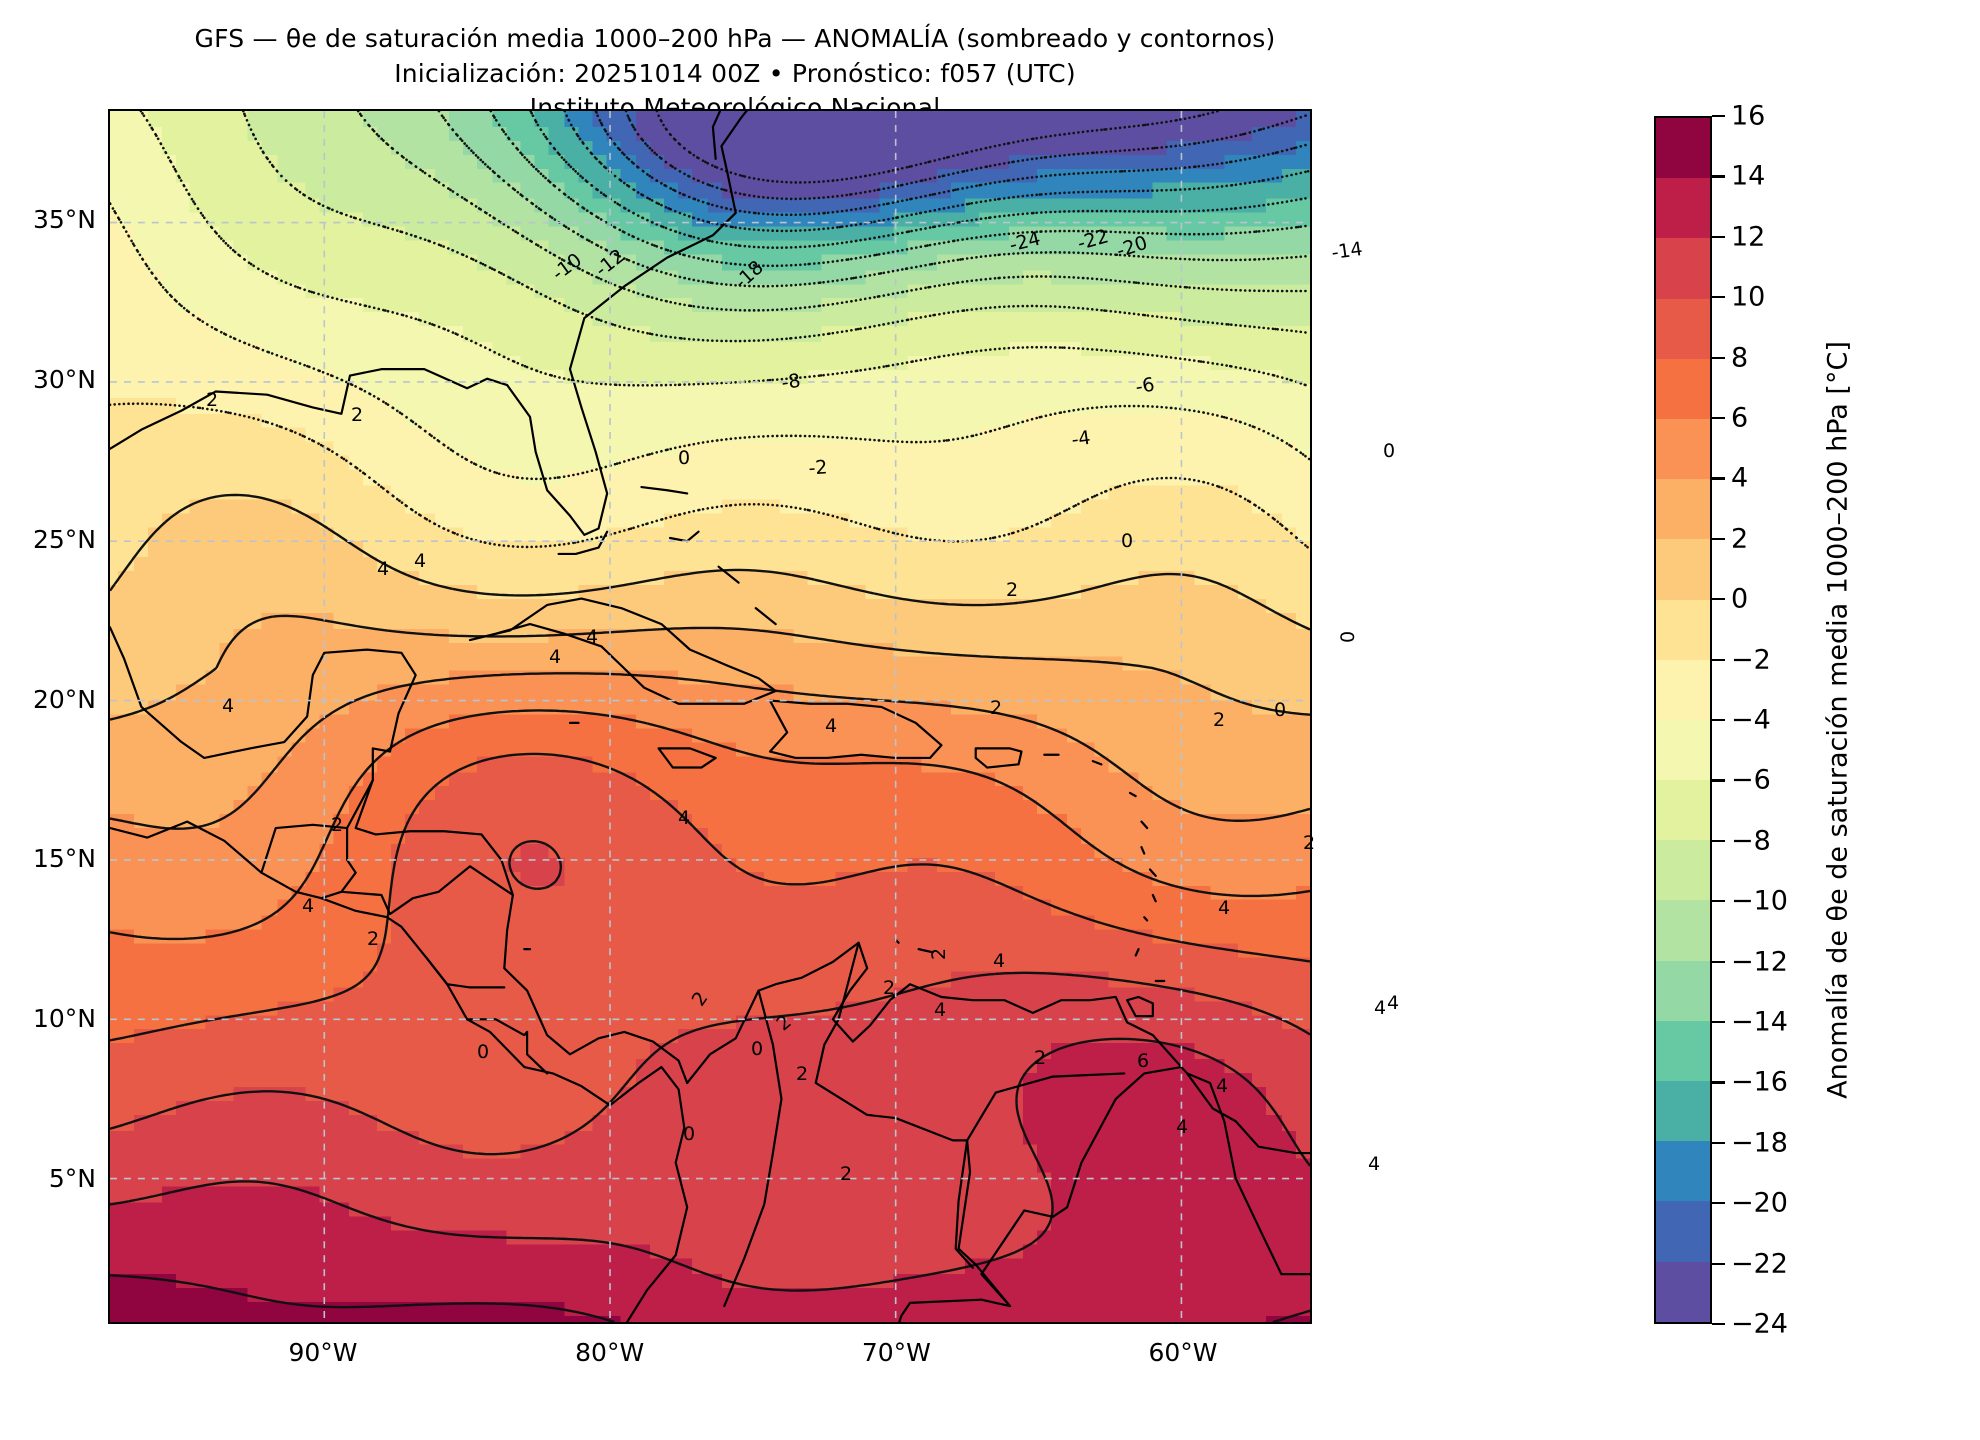  Describe the element at coordinates (791, 382) in the screenshot. I see `contour-label: -8` at that location.